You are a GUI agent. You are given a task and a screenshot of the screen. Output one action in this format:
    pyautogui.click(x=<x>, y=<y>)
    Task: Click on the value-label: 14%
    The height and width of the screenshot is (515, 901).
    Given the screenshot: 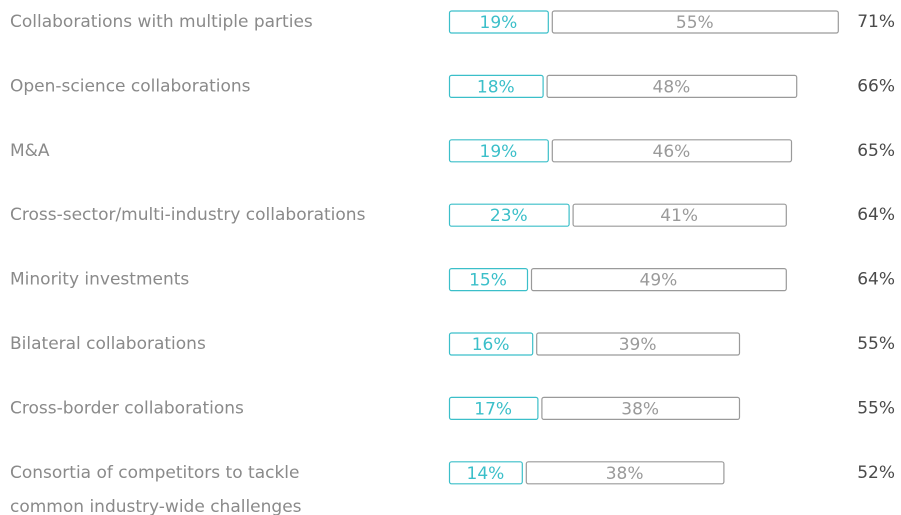 What is the action you would take?
    pyautogui.click(x=486, y=474)
    